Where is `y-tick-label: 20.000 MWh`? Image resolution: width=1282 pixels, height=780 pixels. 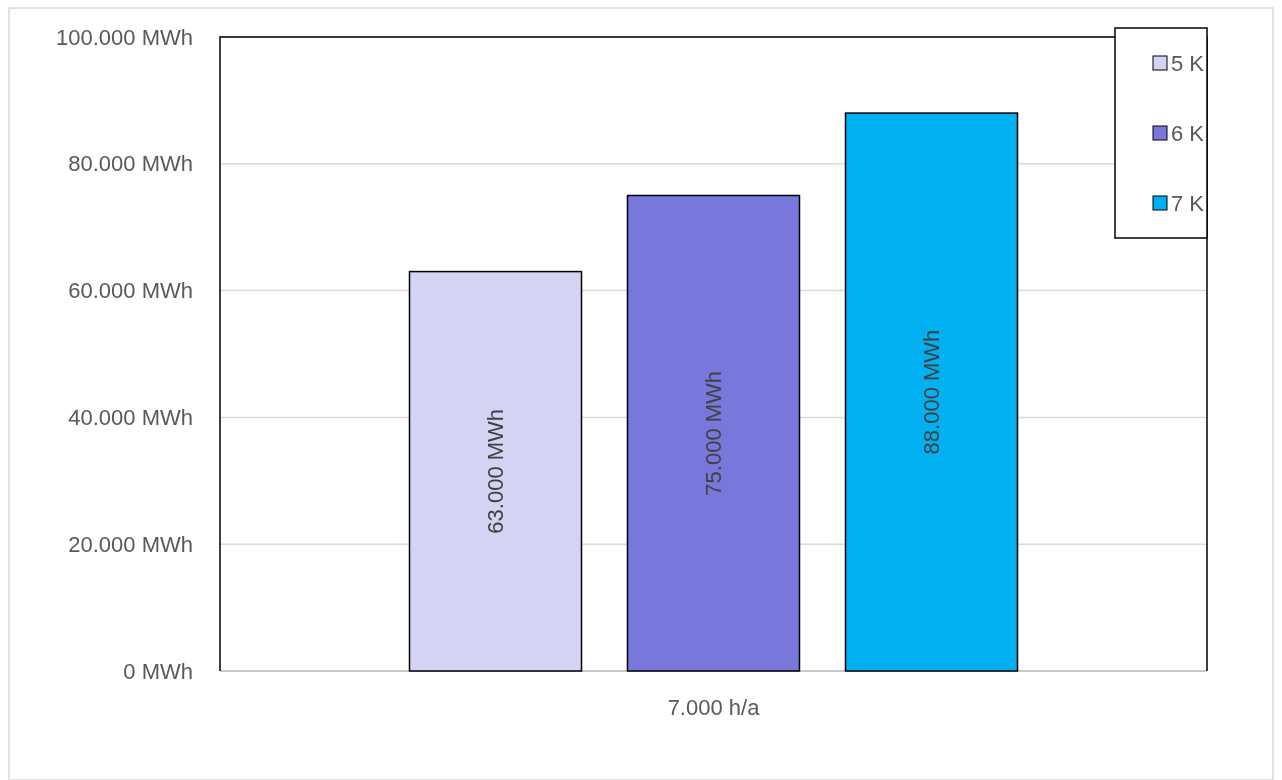
y-tick-label: 20.000 MWh is located at coordinates (130, 544).